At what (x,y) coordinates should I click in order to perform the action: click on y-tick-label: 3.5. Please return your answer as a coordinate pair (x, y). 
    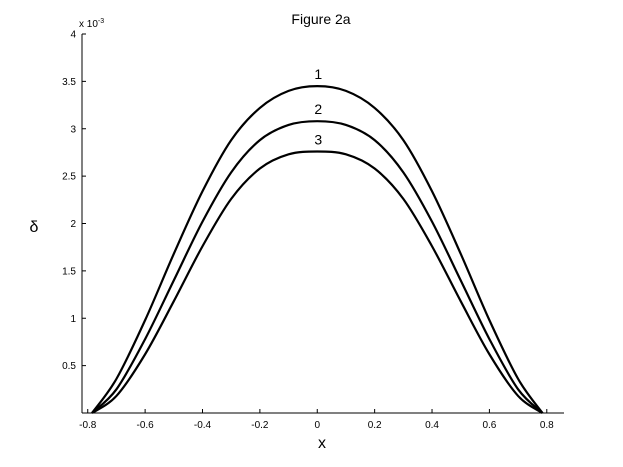
    Looking at the image, I should click on (69, 82).